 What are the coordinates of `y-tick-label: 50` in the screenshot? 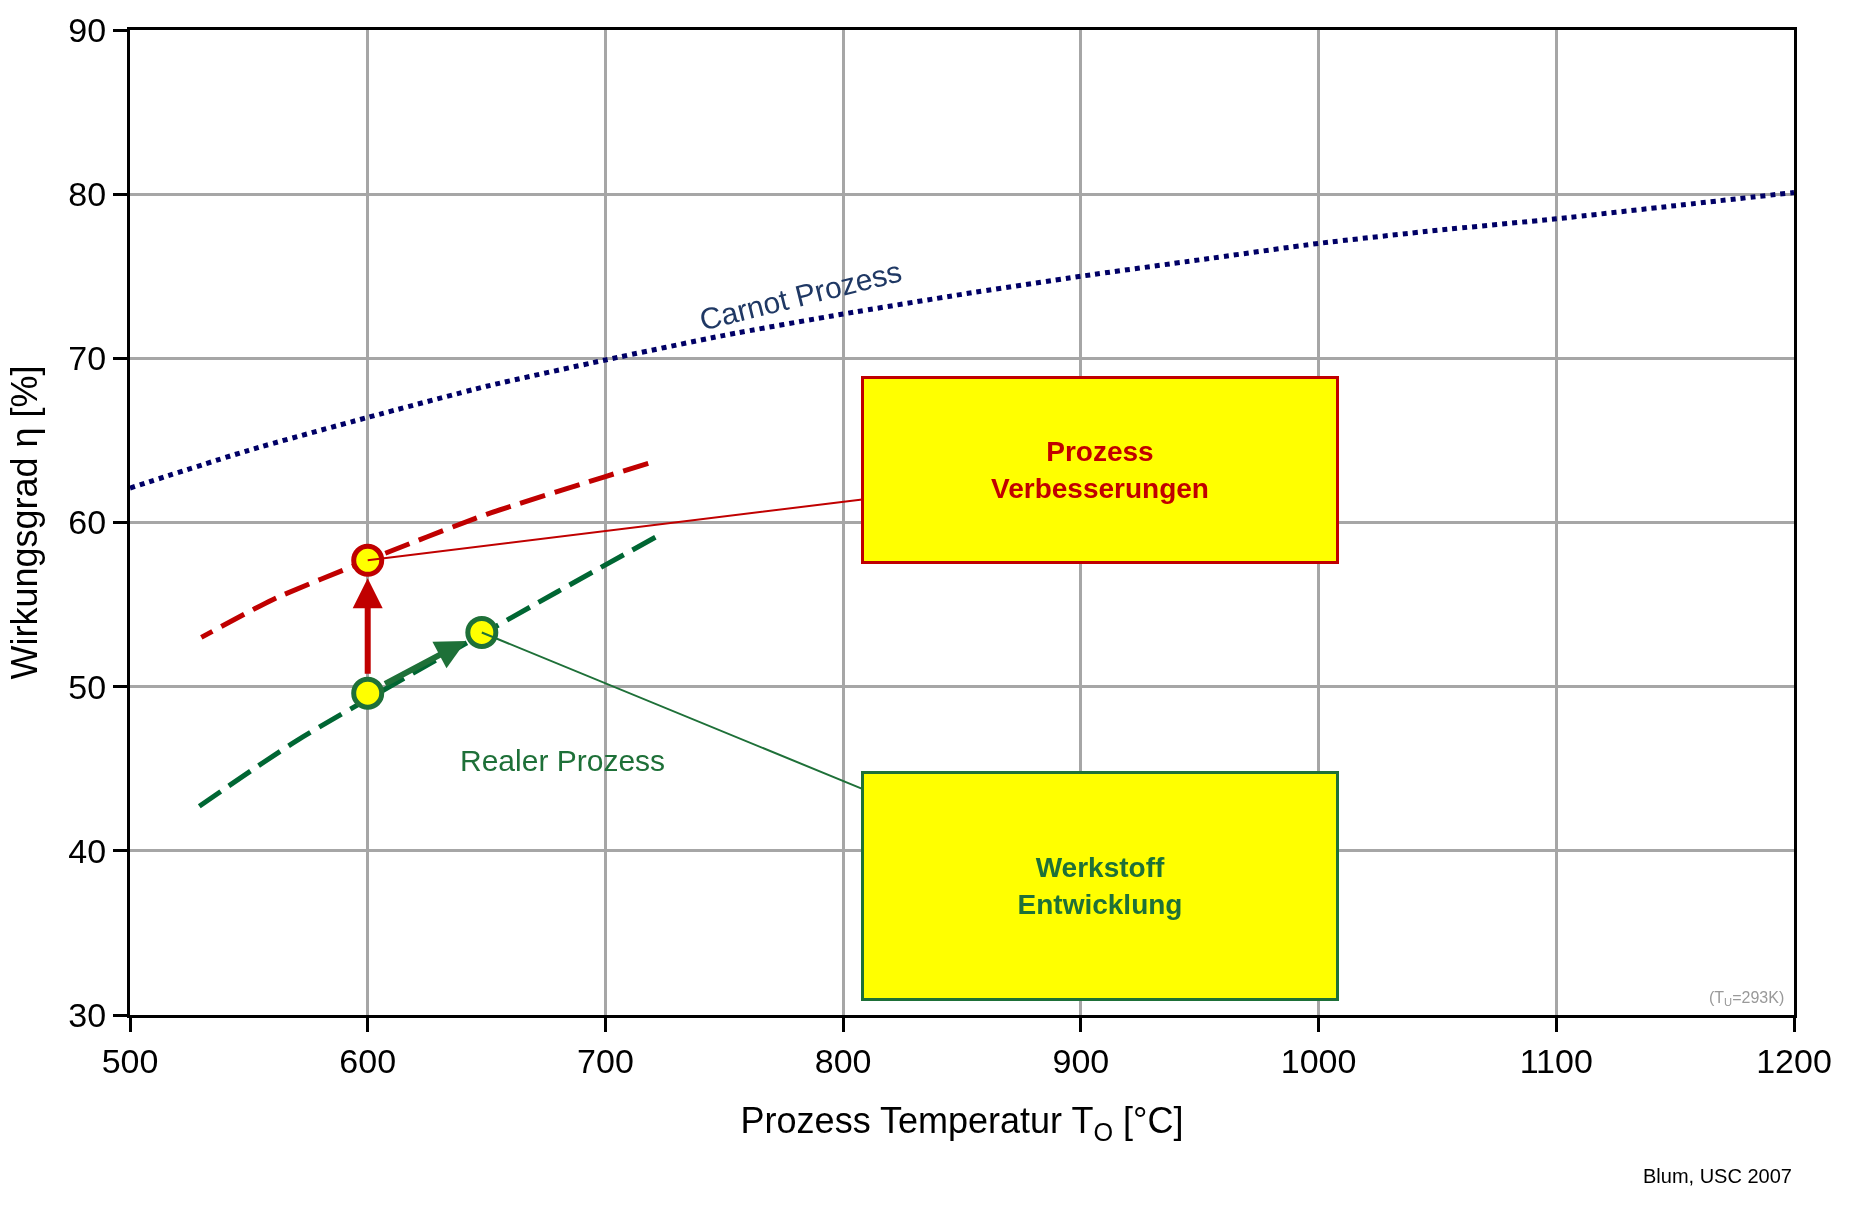 It's located at (87, 686).